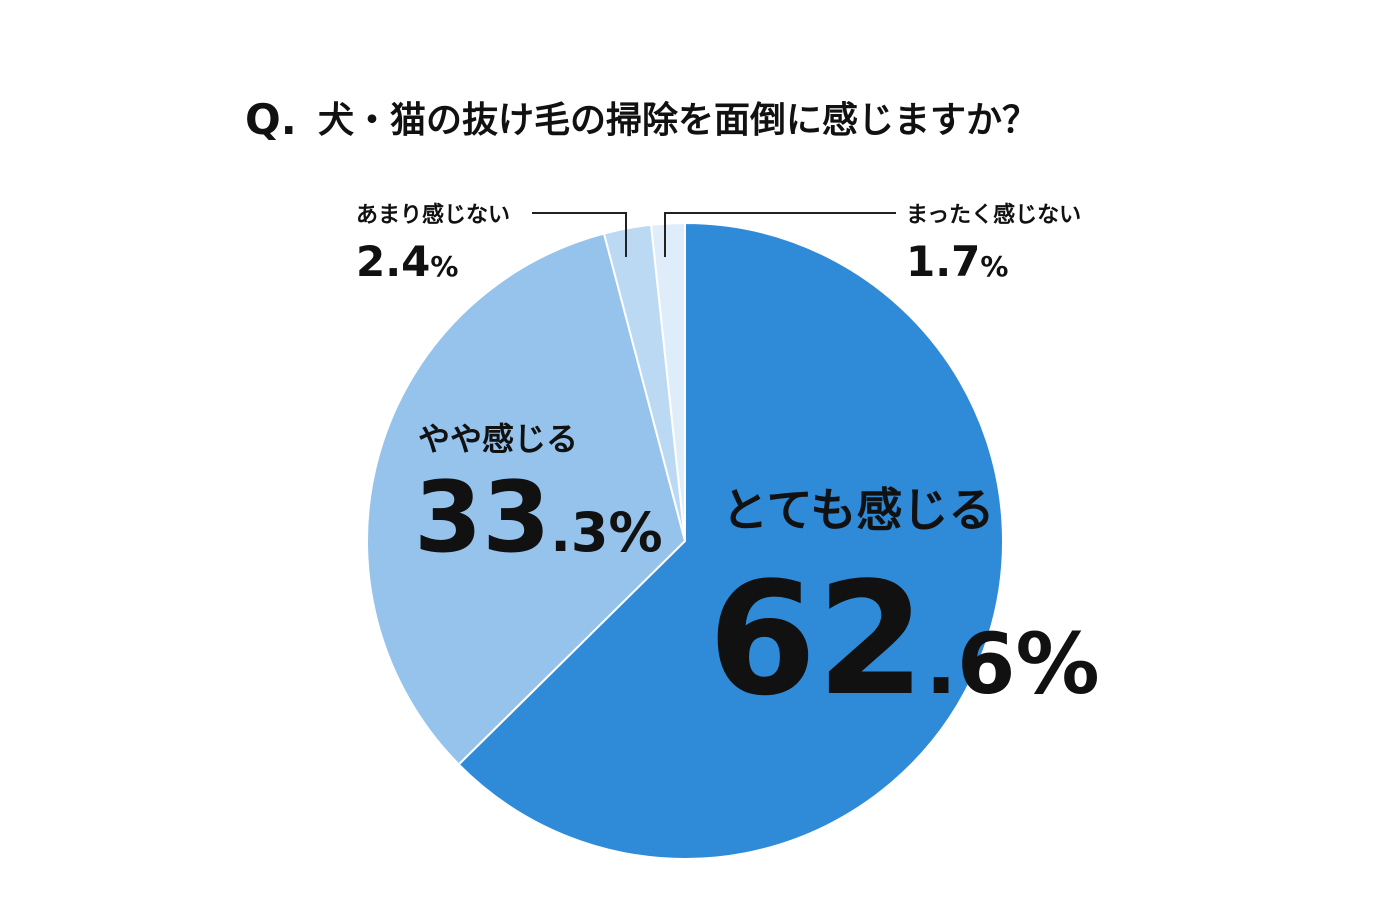 Image resolution: width=1400 pixels, height=900 pixels. I want to click on title-prefix: Q., so click(271, 119).